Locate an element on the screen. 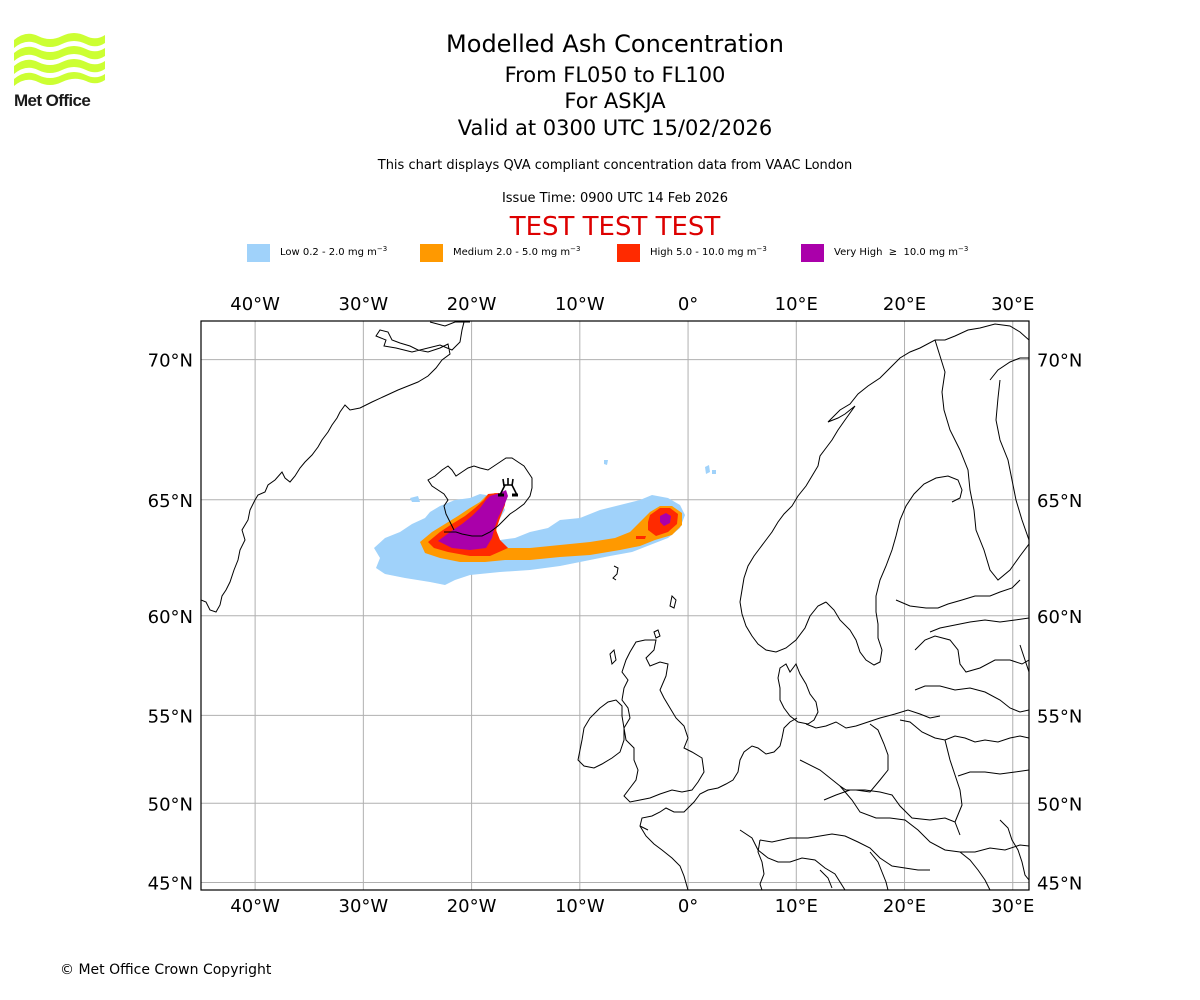 This screenshot has width=1200, height=1000. lon-tick-label-top: 20°E is located at coordinates (904, 304).